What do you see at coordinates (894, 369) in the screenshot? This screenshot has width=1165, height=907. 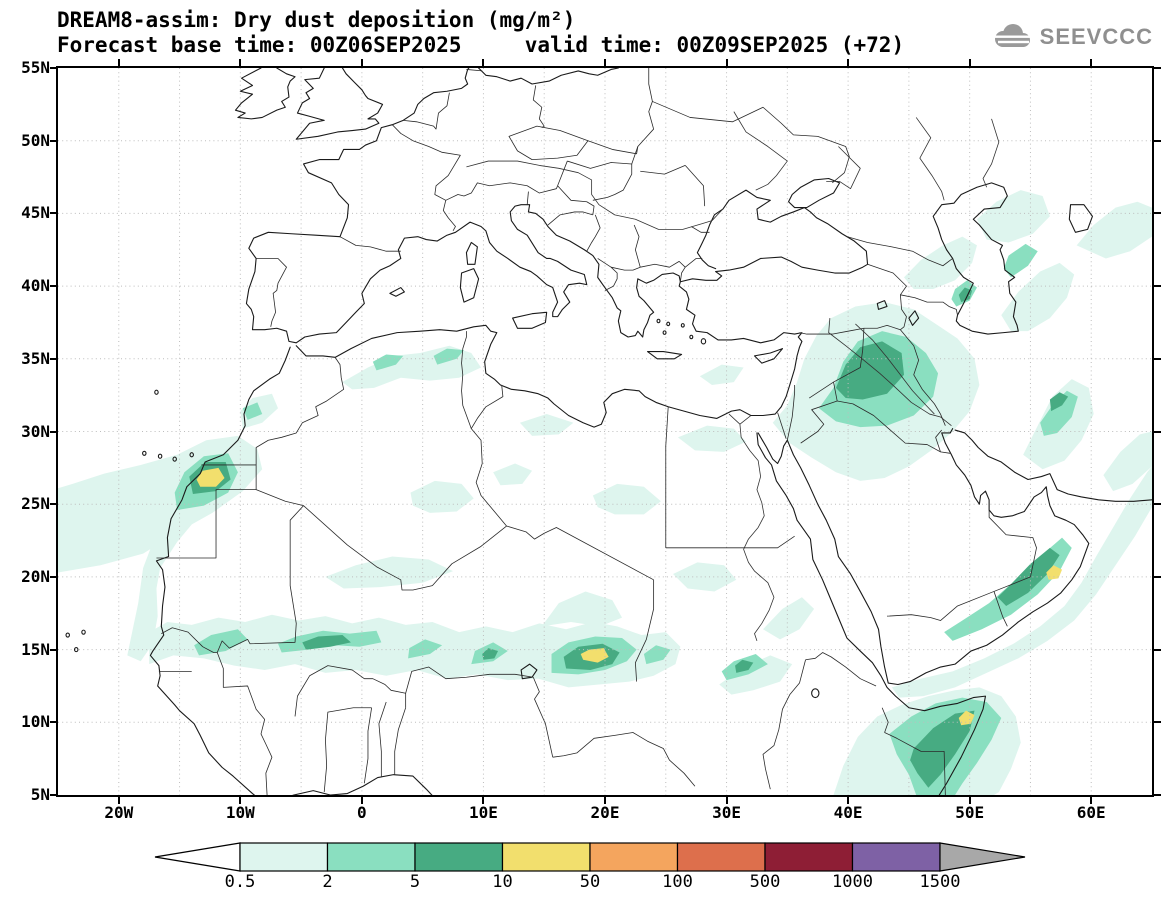 I see `river-tigris` at bounding box center [894, 369].